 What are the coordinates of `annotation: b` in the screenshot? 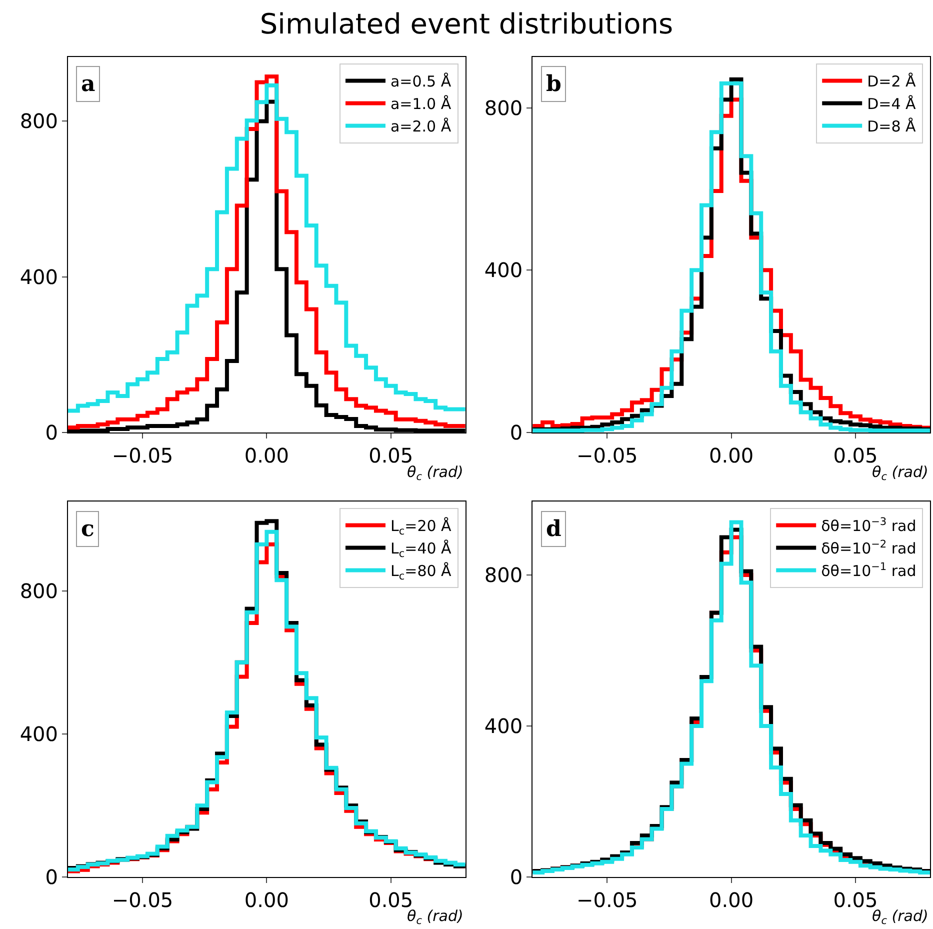 It's located at (554, 84).